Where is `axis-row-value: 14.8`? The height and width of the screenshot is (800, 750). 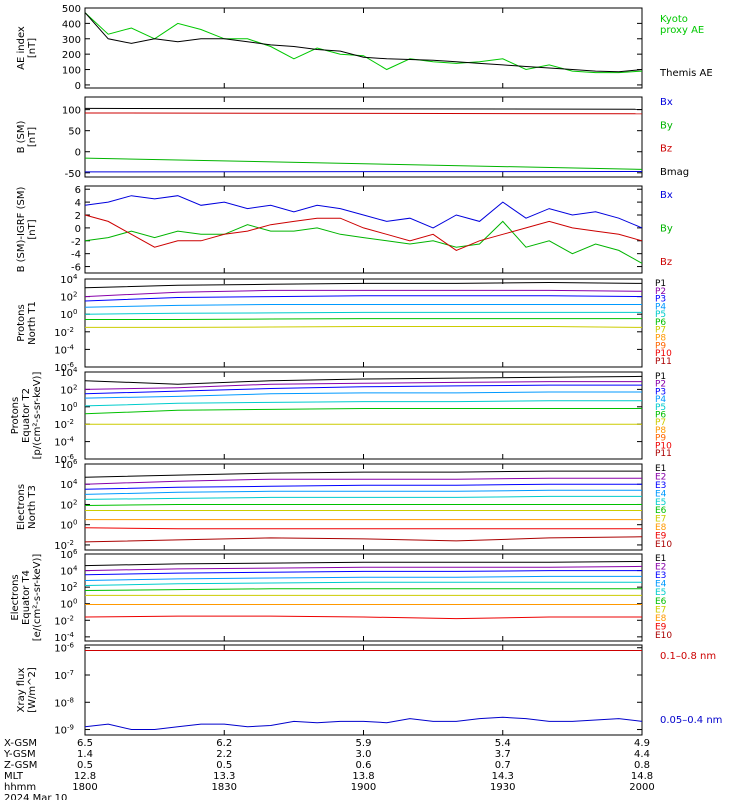
axis-row-value: 14.8 is located at coordinates (642, 776).